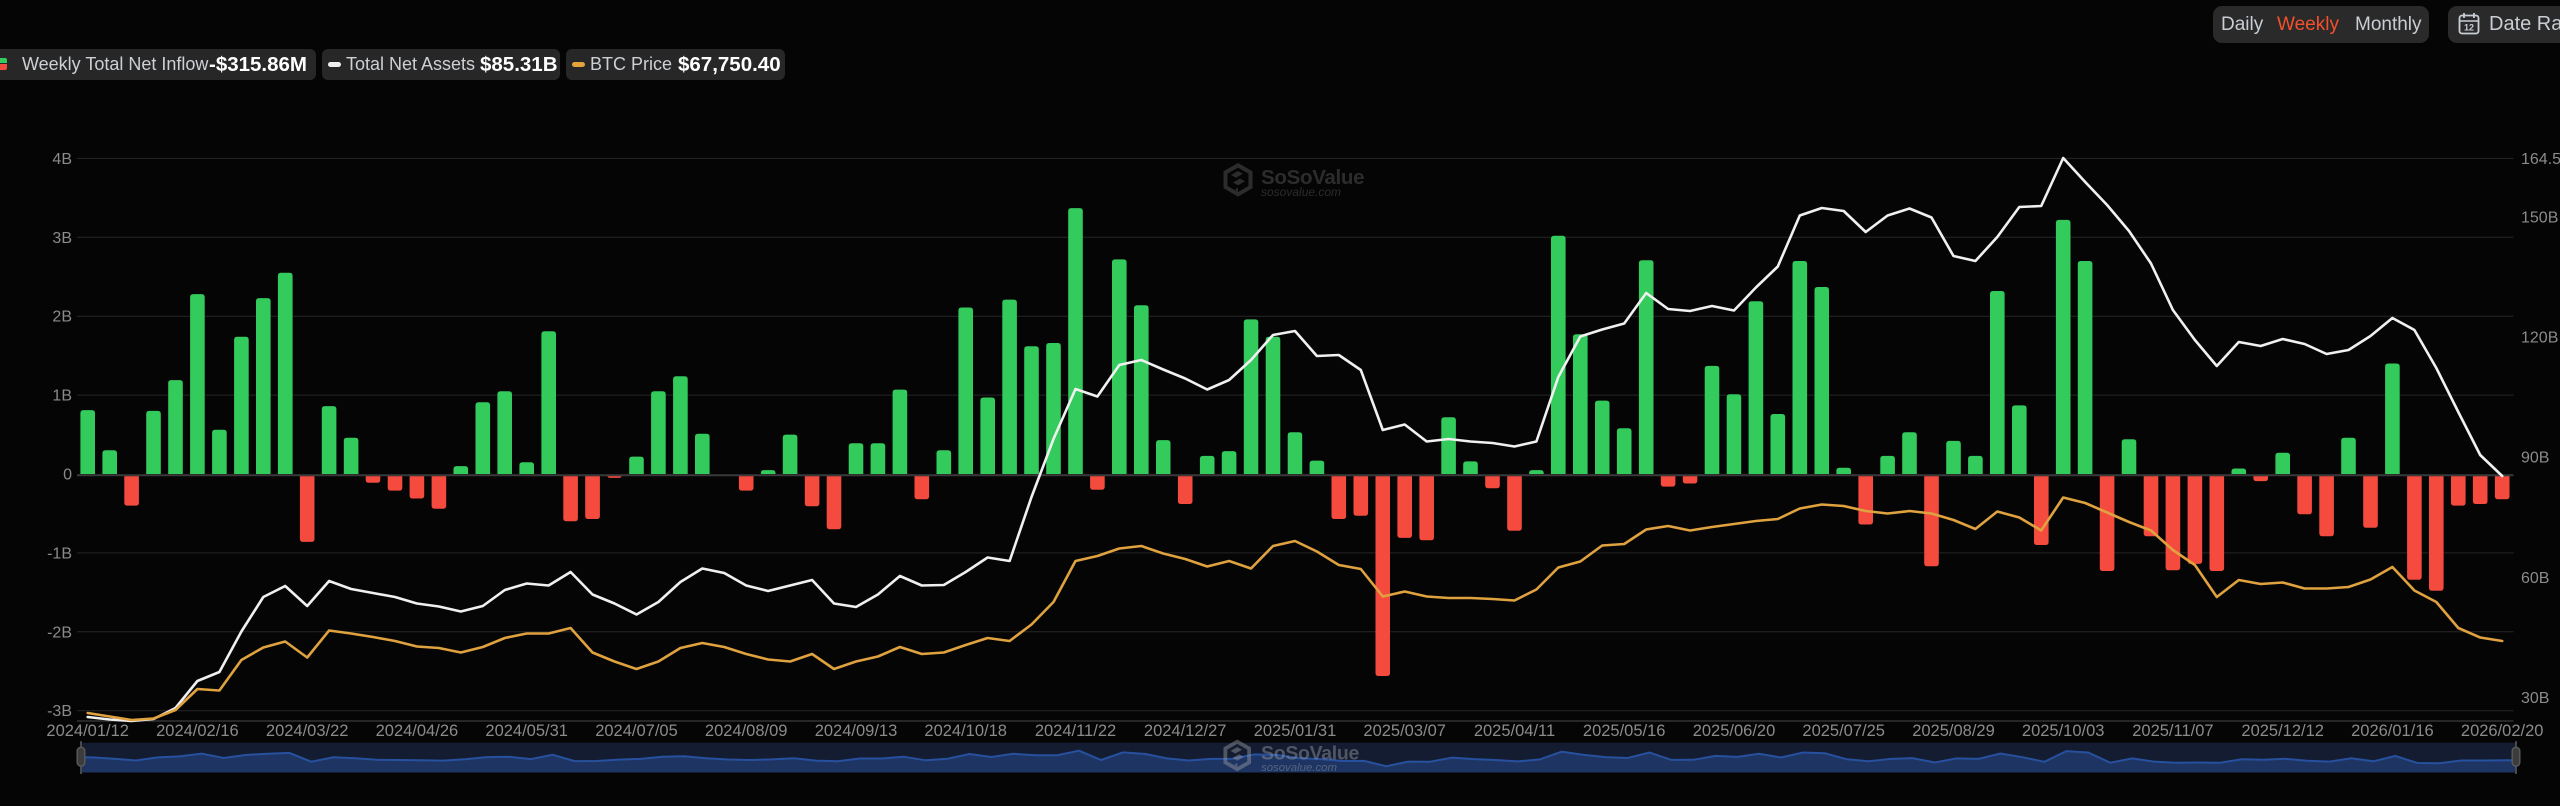  What do you see at coordinates (636, 731) in the screenshot?
I see `svg-text: 2024/07/05` at bounding box center [636, 731].